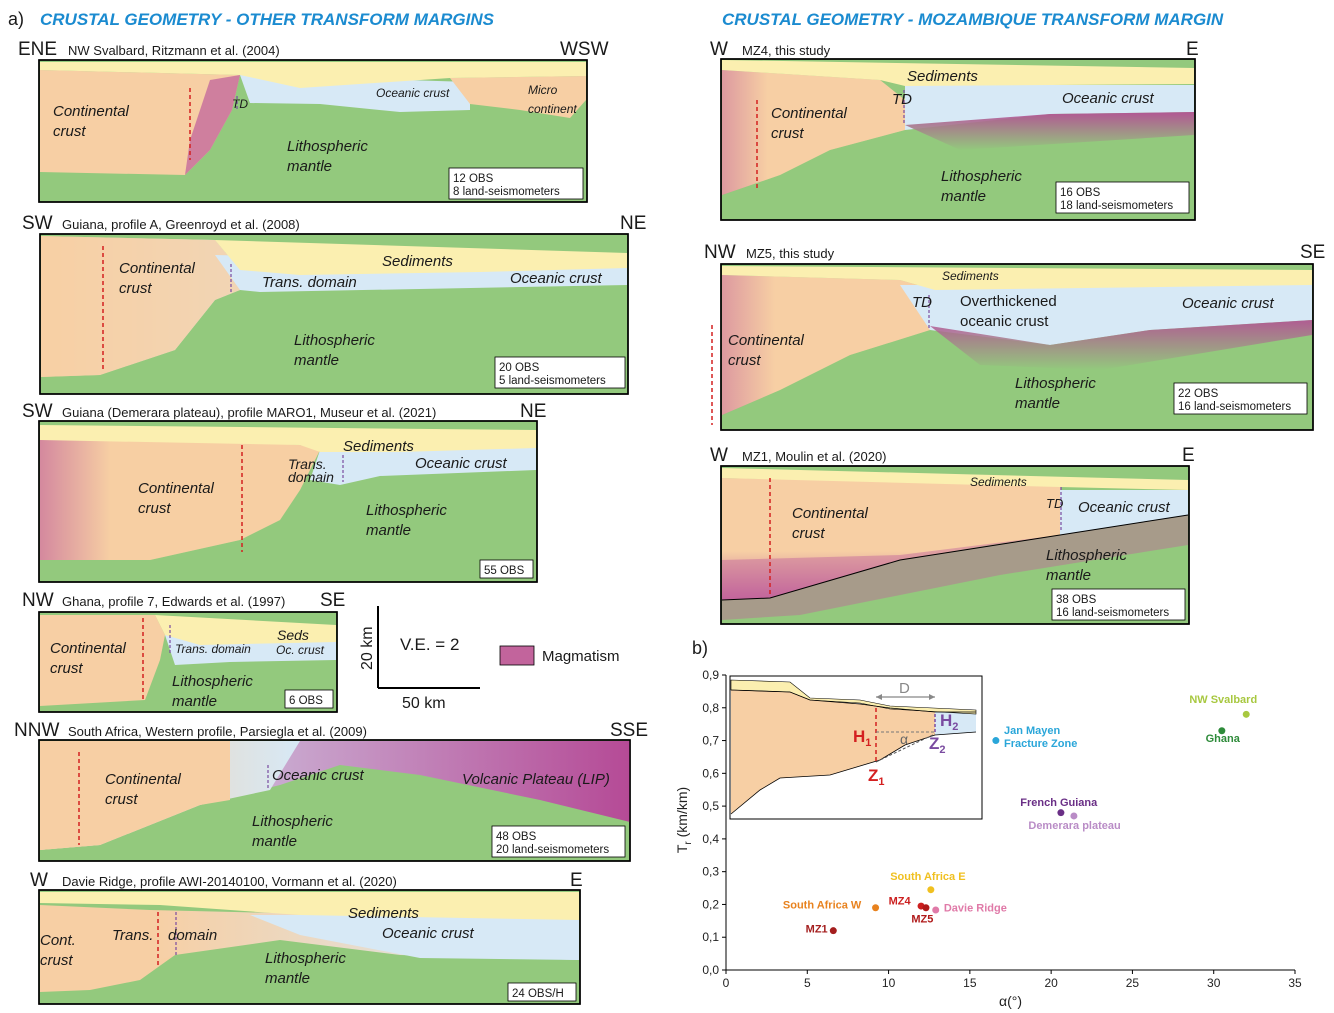 This screenshot has height=1013, width=1334. I want to click on y-tick-label: 0,6, so click(710, 773).